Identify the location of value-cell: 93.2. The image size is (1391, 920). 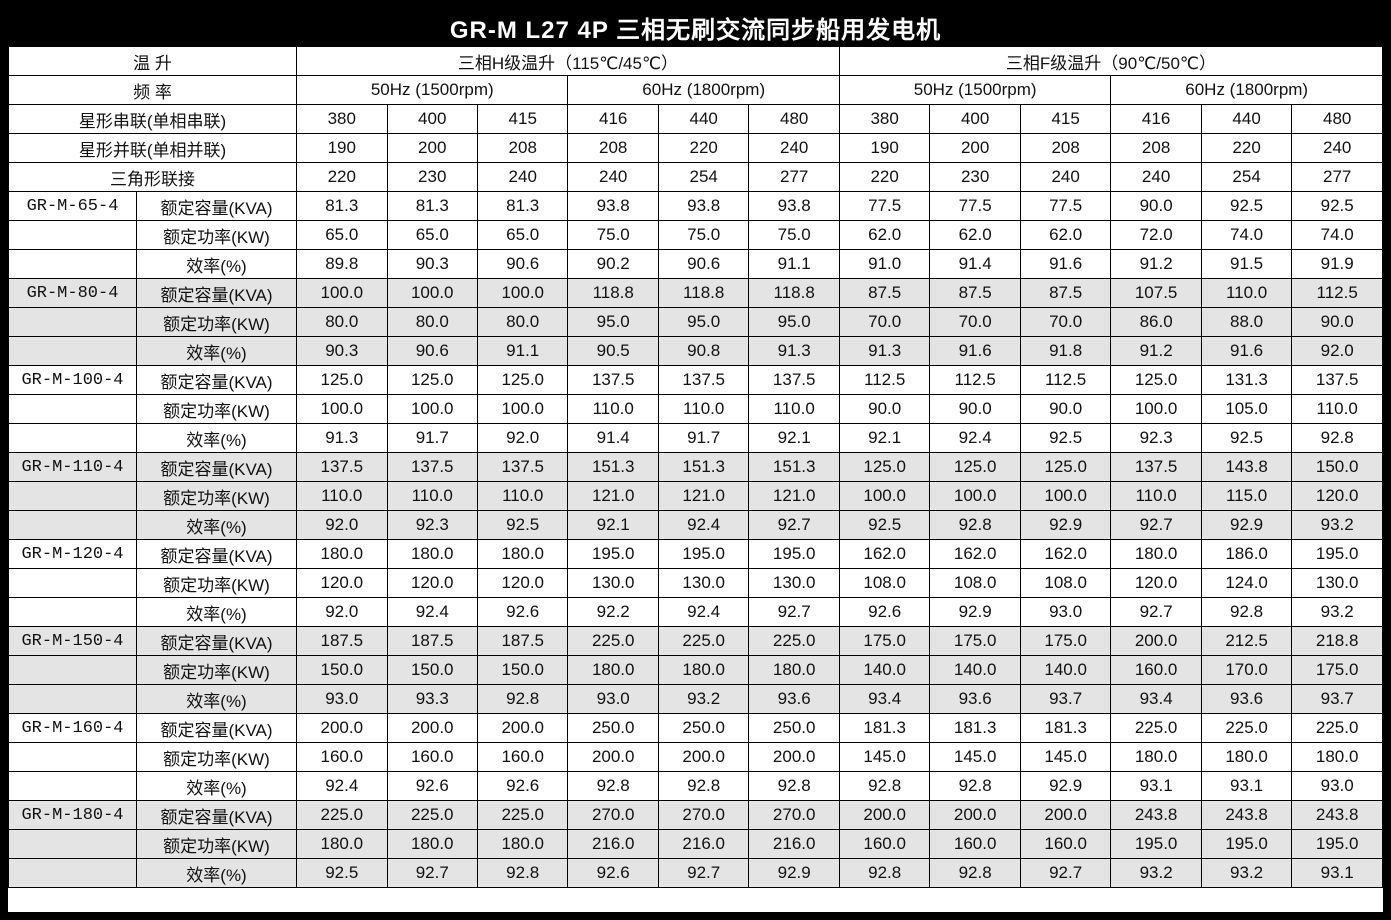
(1337, 612).